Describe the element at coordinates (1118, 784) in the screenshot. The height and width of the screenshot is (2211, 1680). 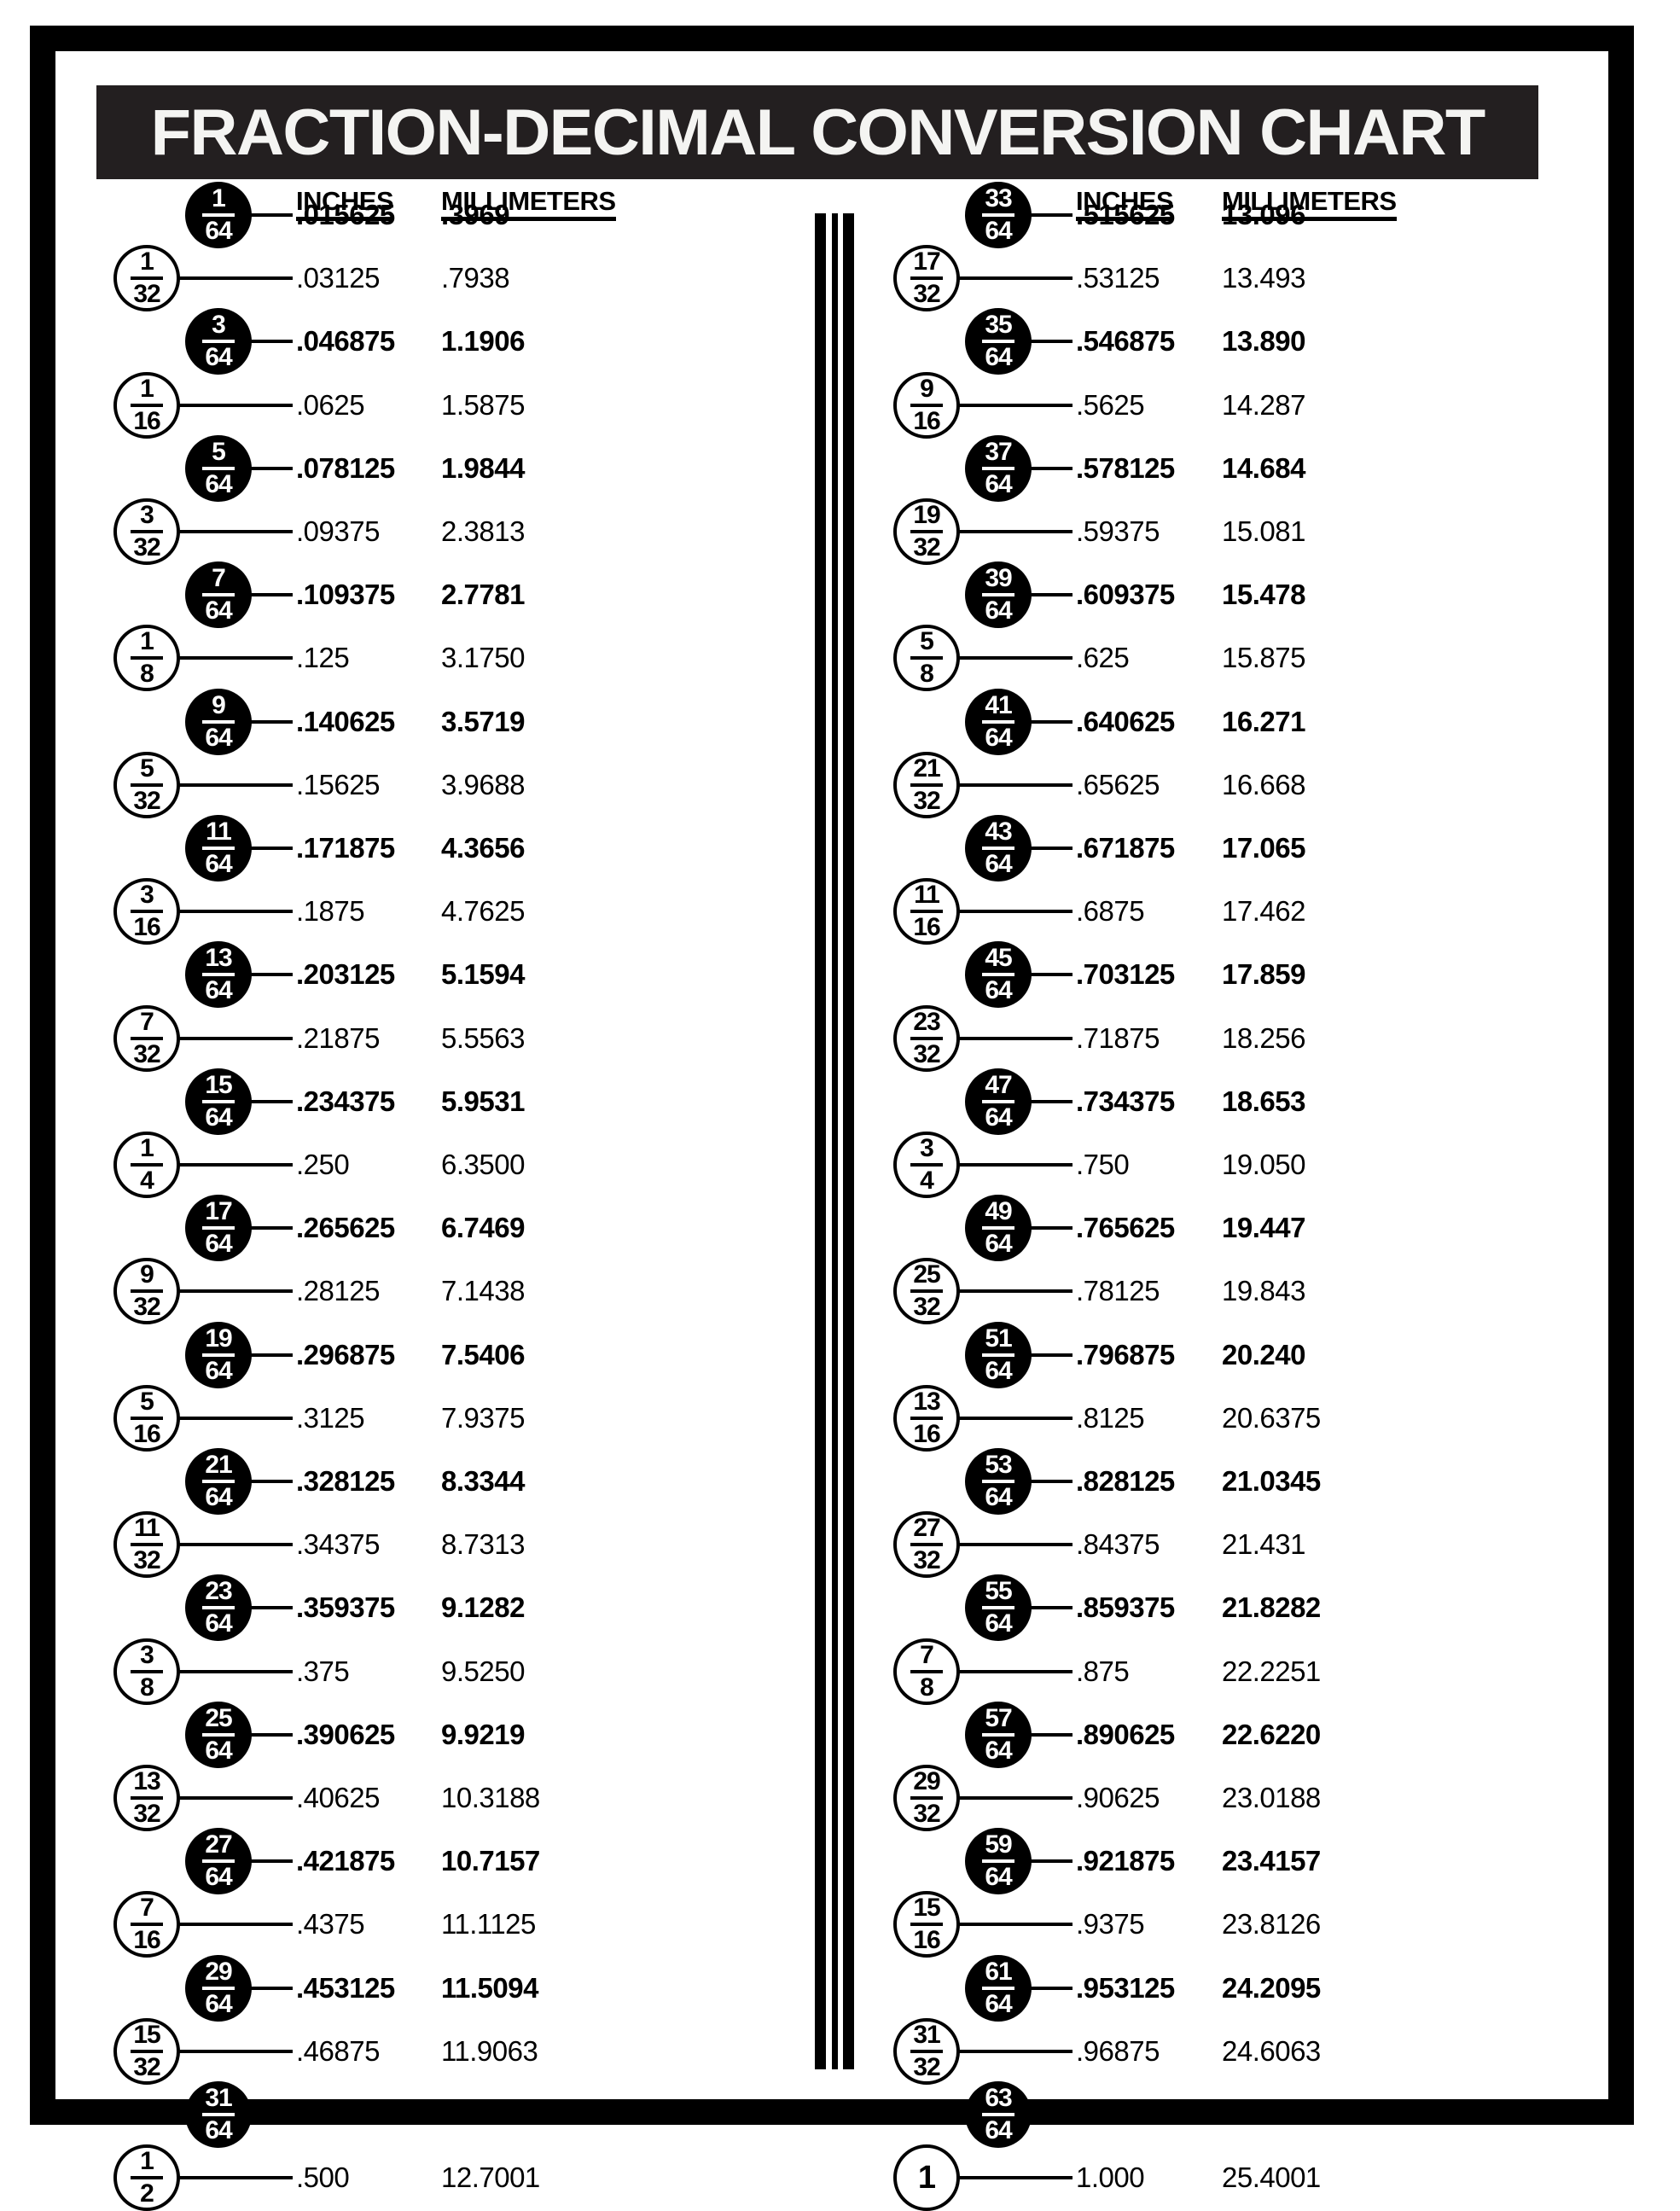
I see `inches-value: .65625` at that location.